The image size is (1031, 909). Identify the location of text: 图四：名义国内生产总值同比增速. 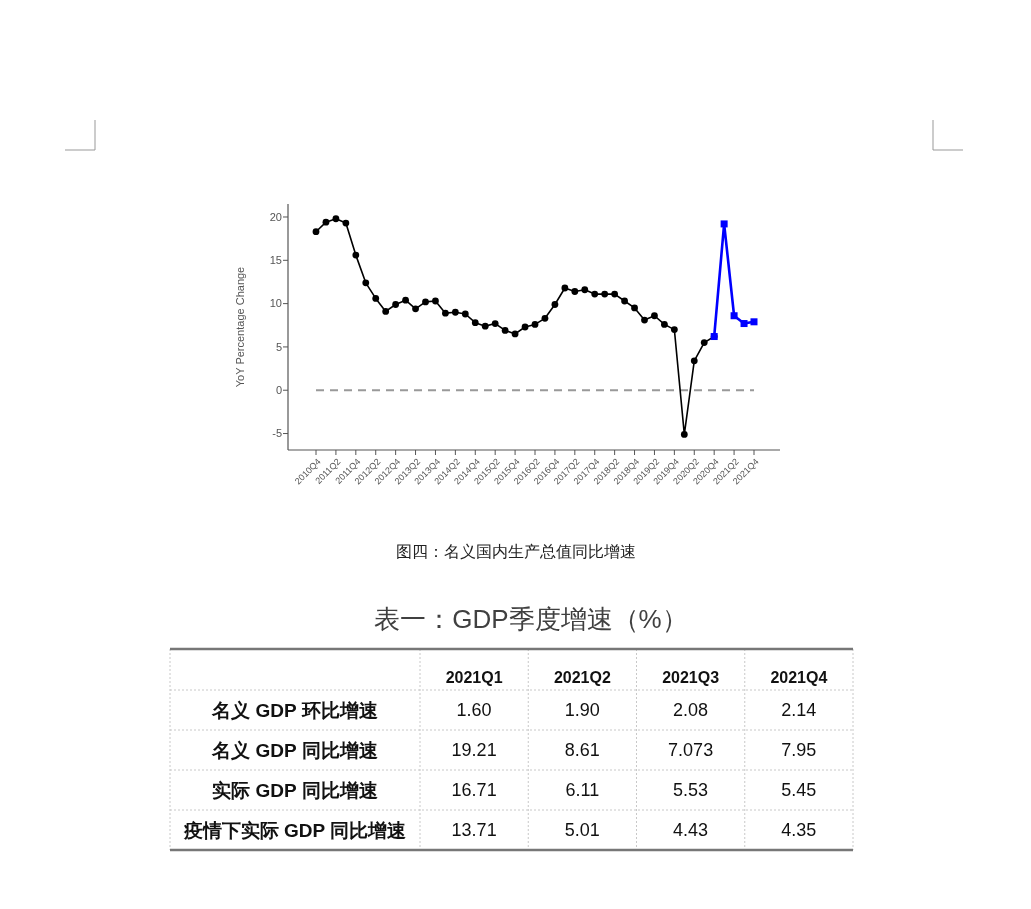
(516, 551).